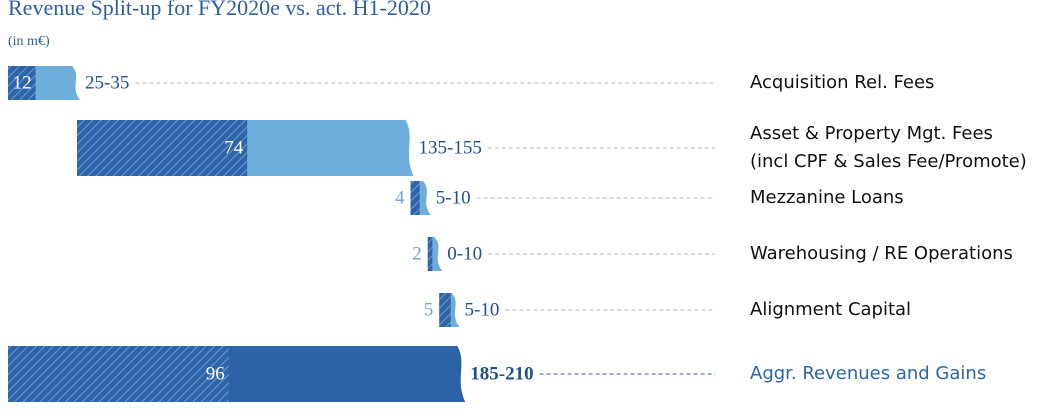 This screenshot has height=411, width=1064. I want to click on value-label: 74, so click(234, 147).